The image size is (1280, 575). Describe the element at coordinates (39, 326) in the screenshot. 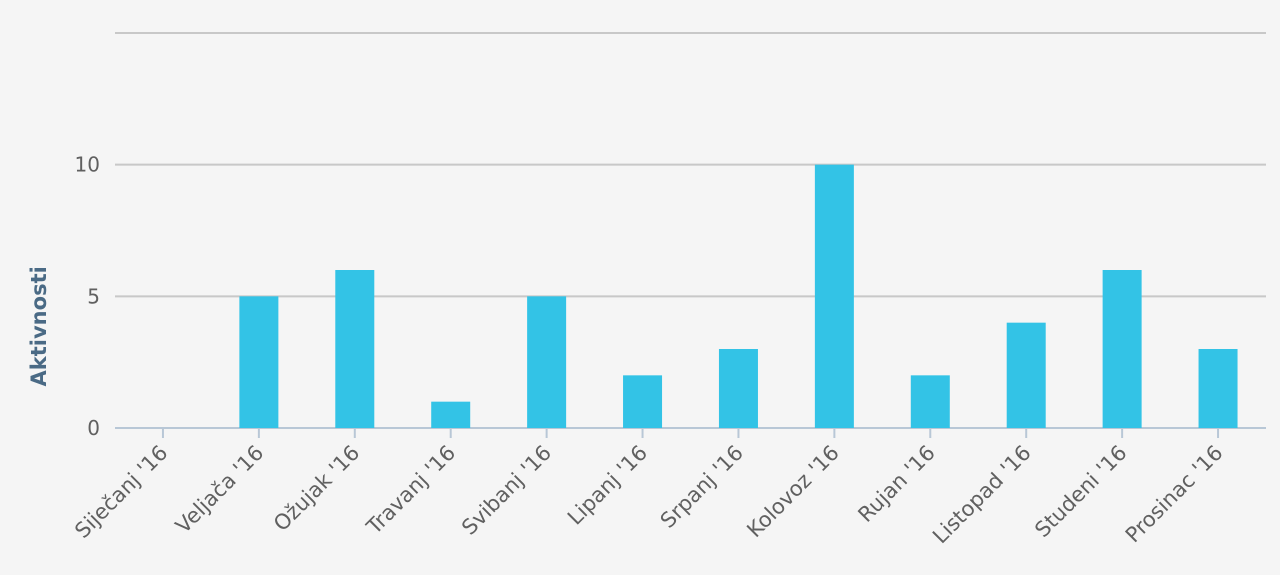

I see `y-axis-title: Aktivnosti` at that location.